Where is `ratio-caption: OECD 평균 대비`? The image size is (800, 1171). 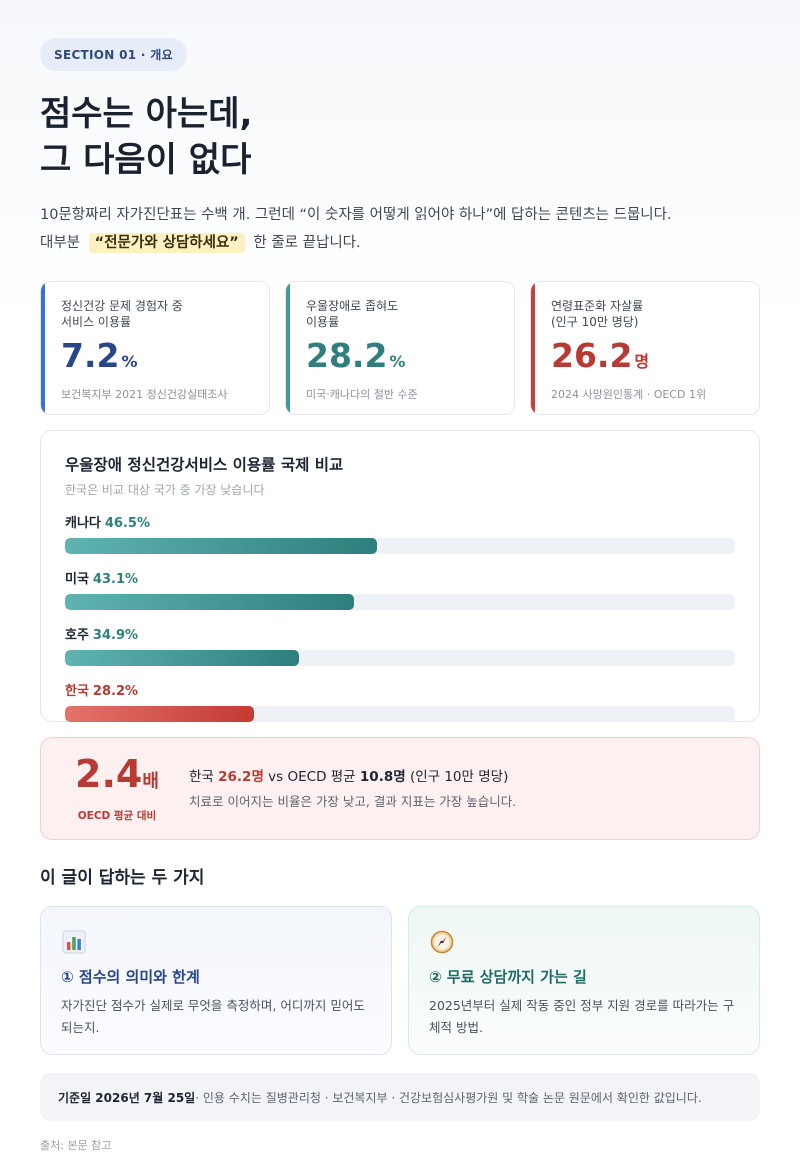
ratio-caption: OECD 평균 대비 is located at coordinates (117, 816).